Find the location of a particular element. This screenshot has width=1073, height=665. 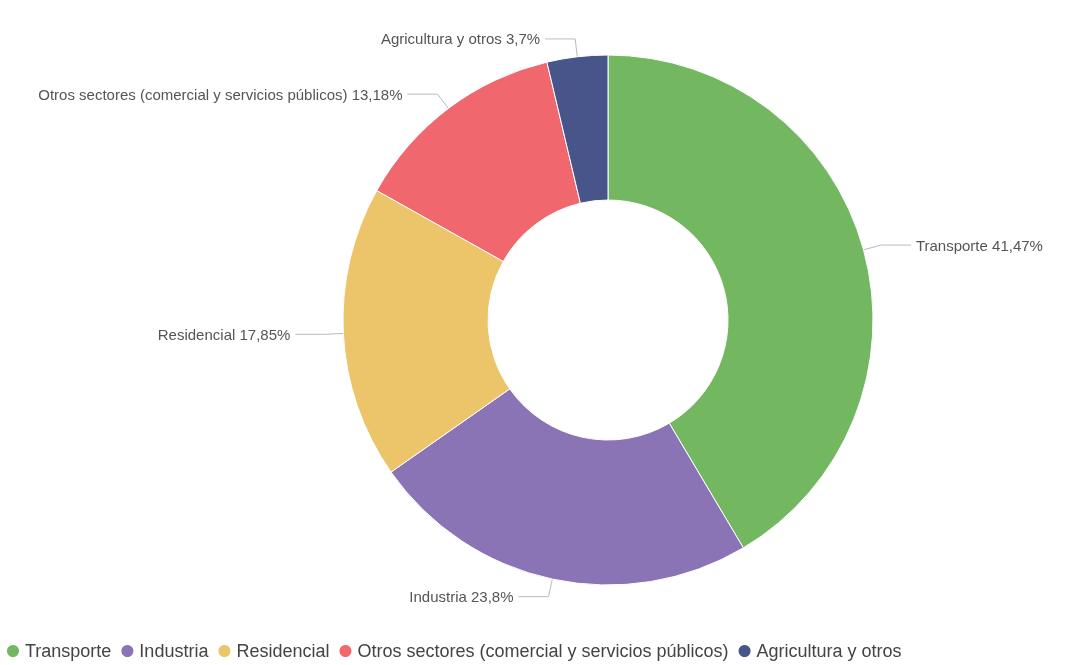

category-label: Transporte 41,47% is located at coordinates (979, 245).